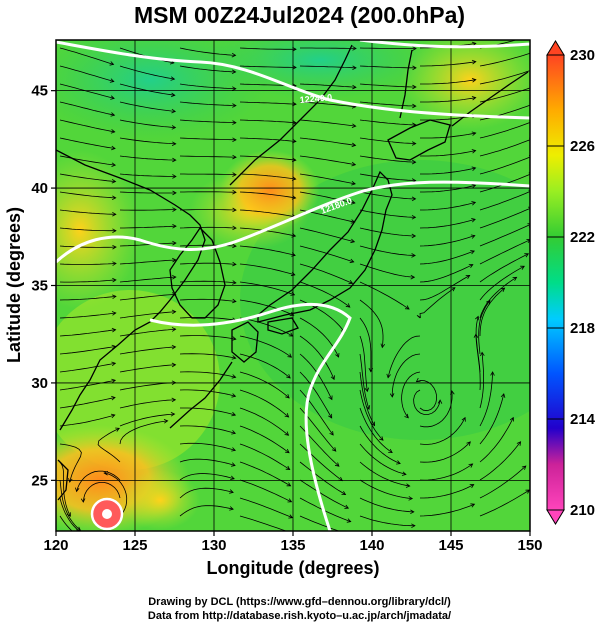  Describe the element at coordinates (529, 545) in the screenshot. I see `x-tick-label-150: 150` at that location.